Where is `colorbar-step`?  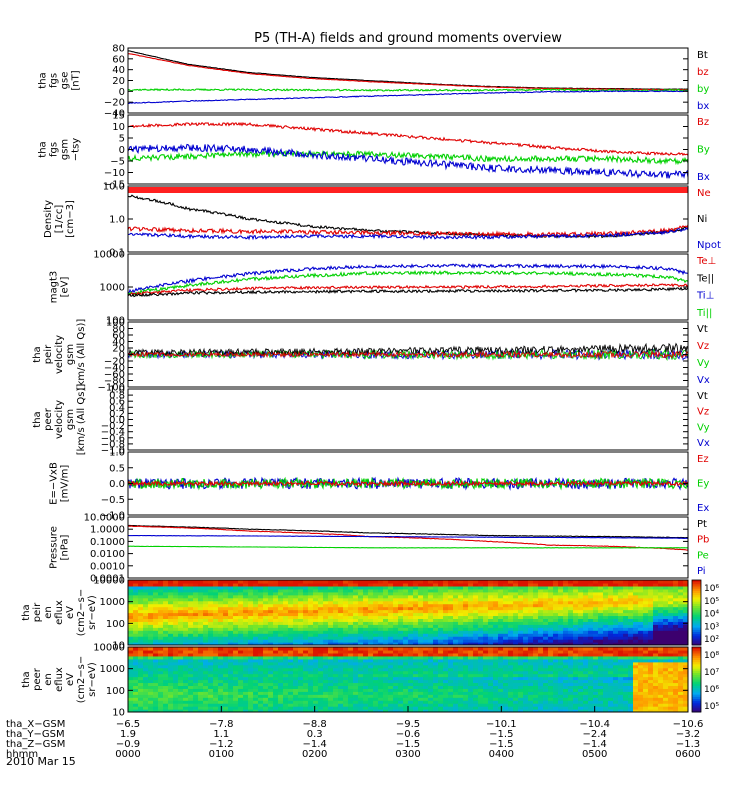
colorbar-step is located at coordinates (696, 637).